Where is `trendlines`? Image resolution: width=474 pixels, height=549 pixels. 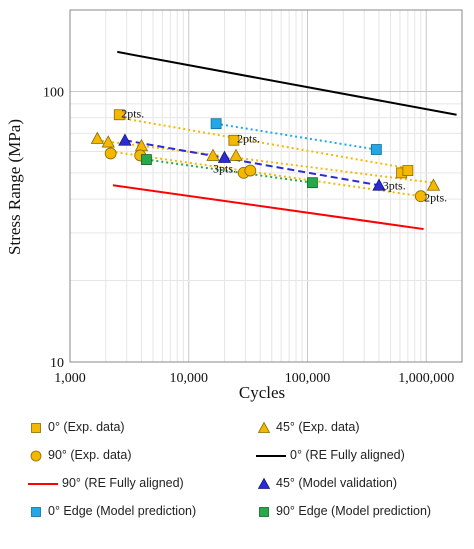 trendlines is located at coordinates (265, 157).